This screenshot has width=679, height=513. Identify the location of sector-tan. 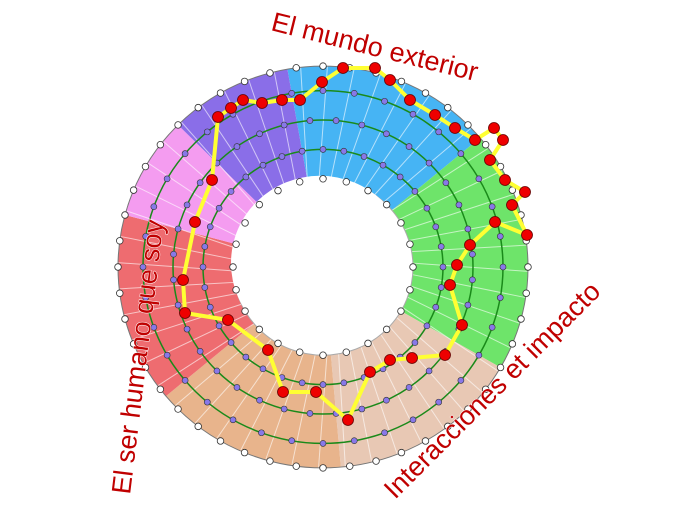
(253, 395).